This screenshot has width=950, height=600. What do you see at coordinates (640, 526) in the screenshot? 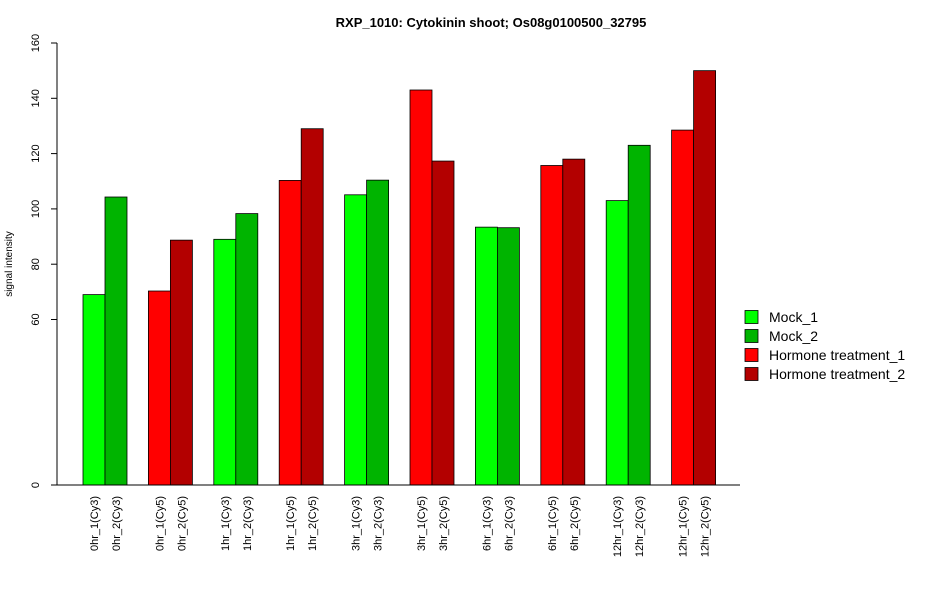
I see `x-tick-label: 12hr_2(Cy3)` at bounding box center [640, 526].